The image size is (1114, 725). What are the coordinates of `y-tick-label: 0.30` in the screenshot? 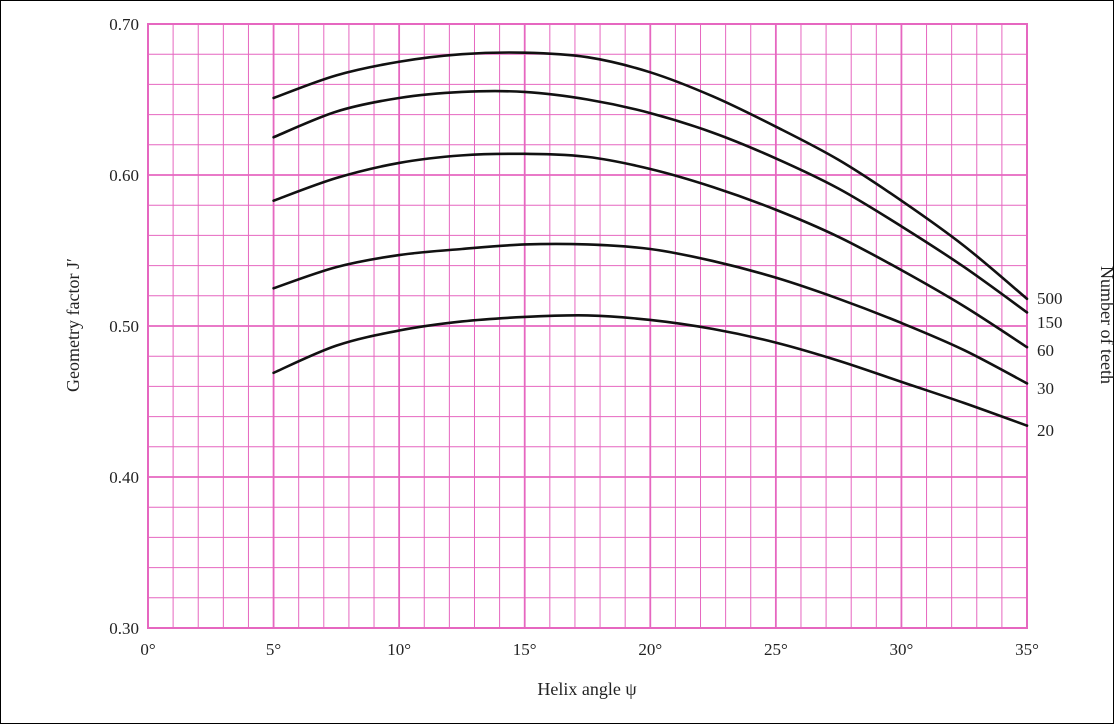 It's located at (124, 628).